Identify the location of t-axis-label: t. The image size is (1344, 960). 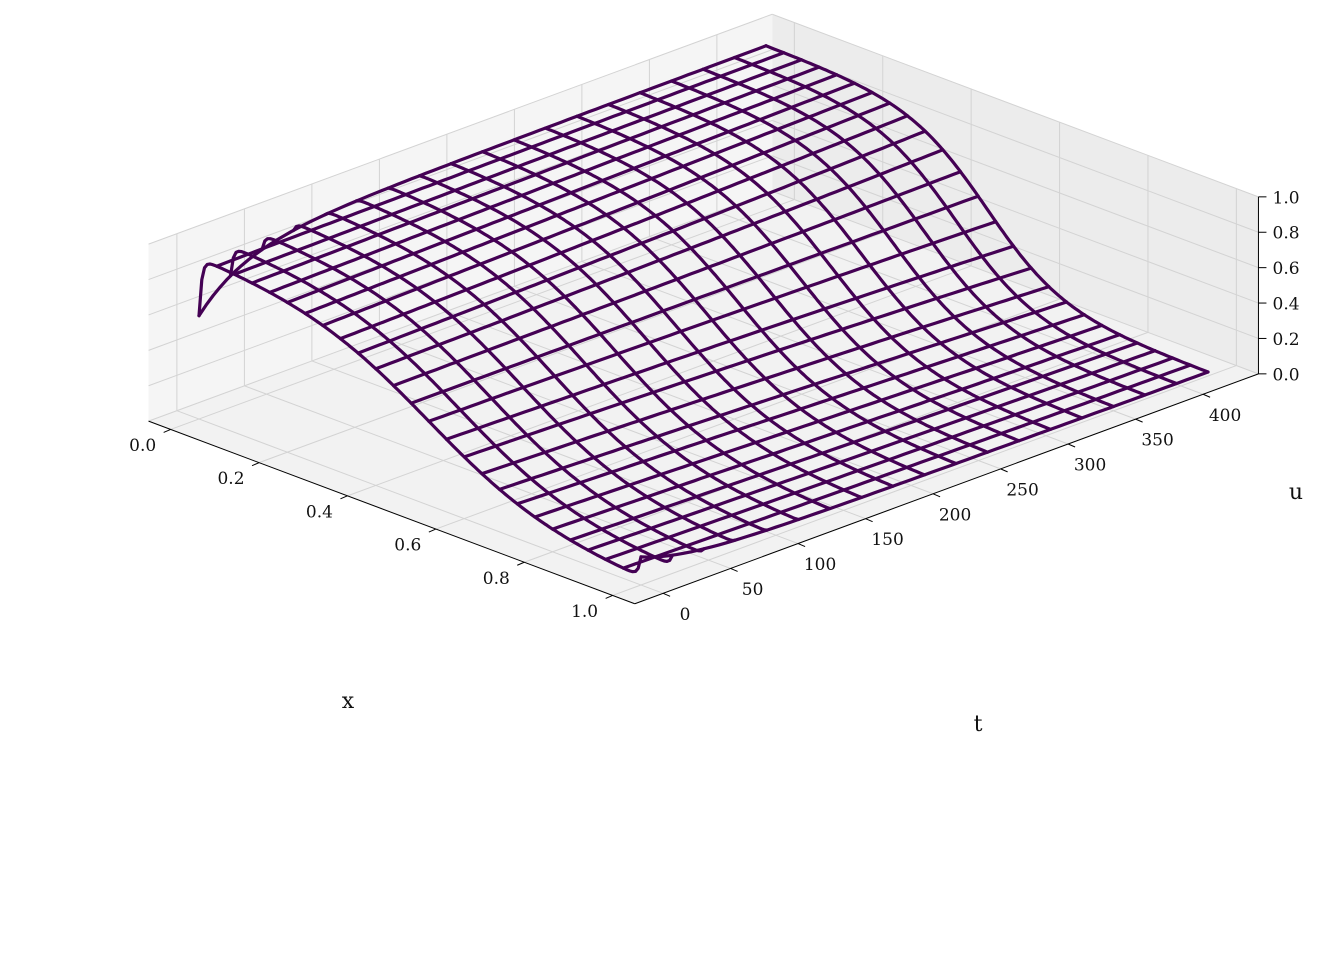
(978, 724).